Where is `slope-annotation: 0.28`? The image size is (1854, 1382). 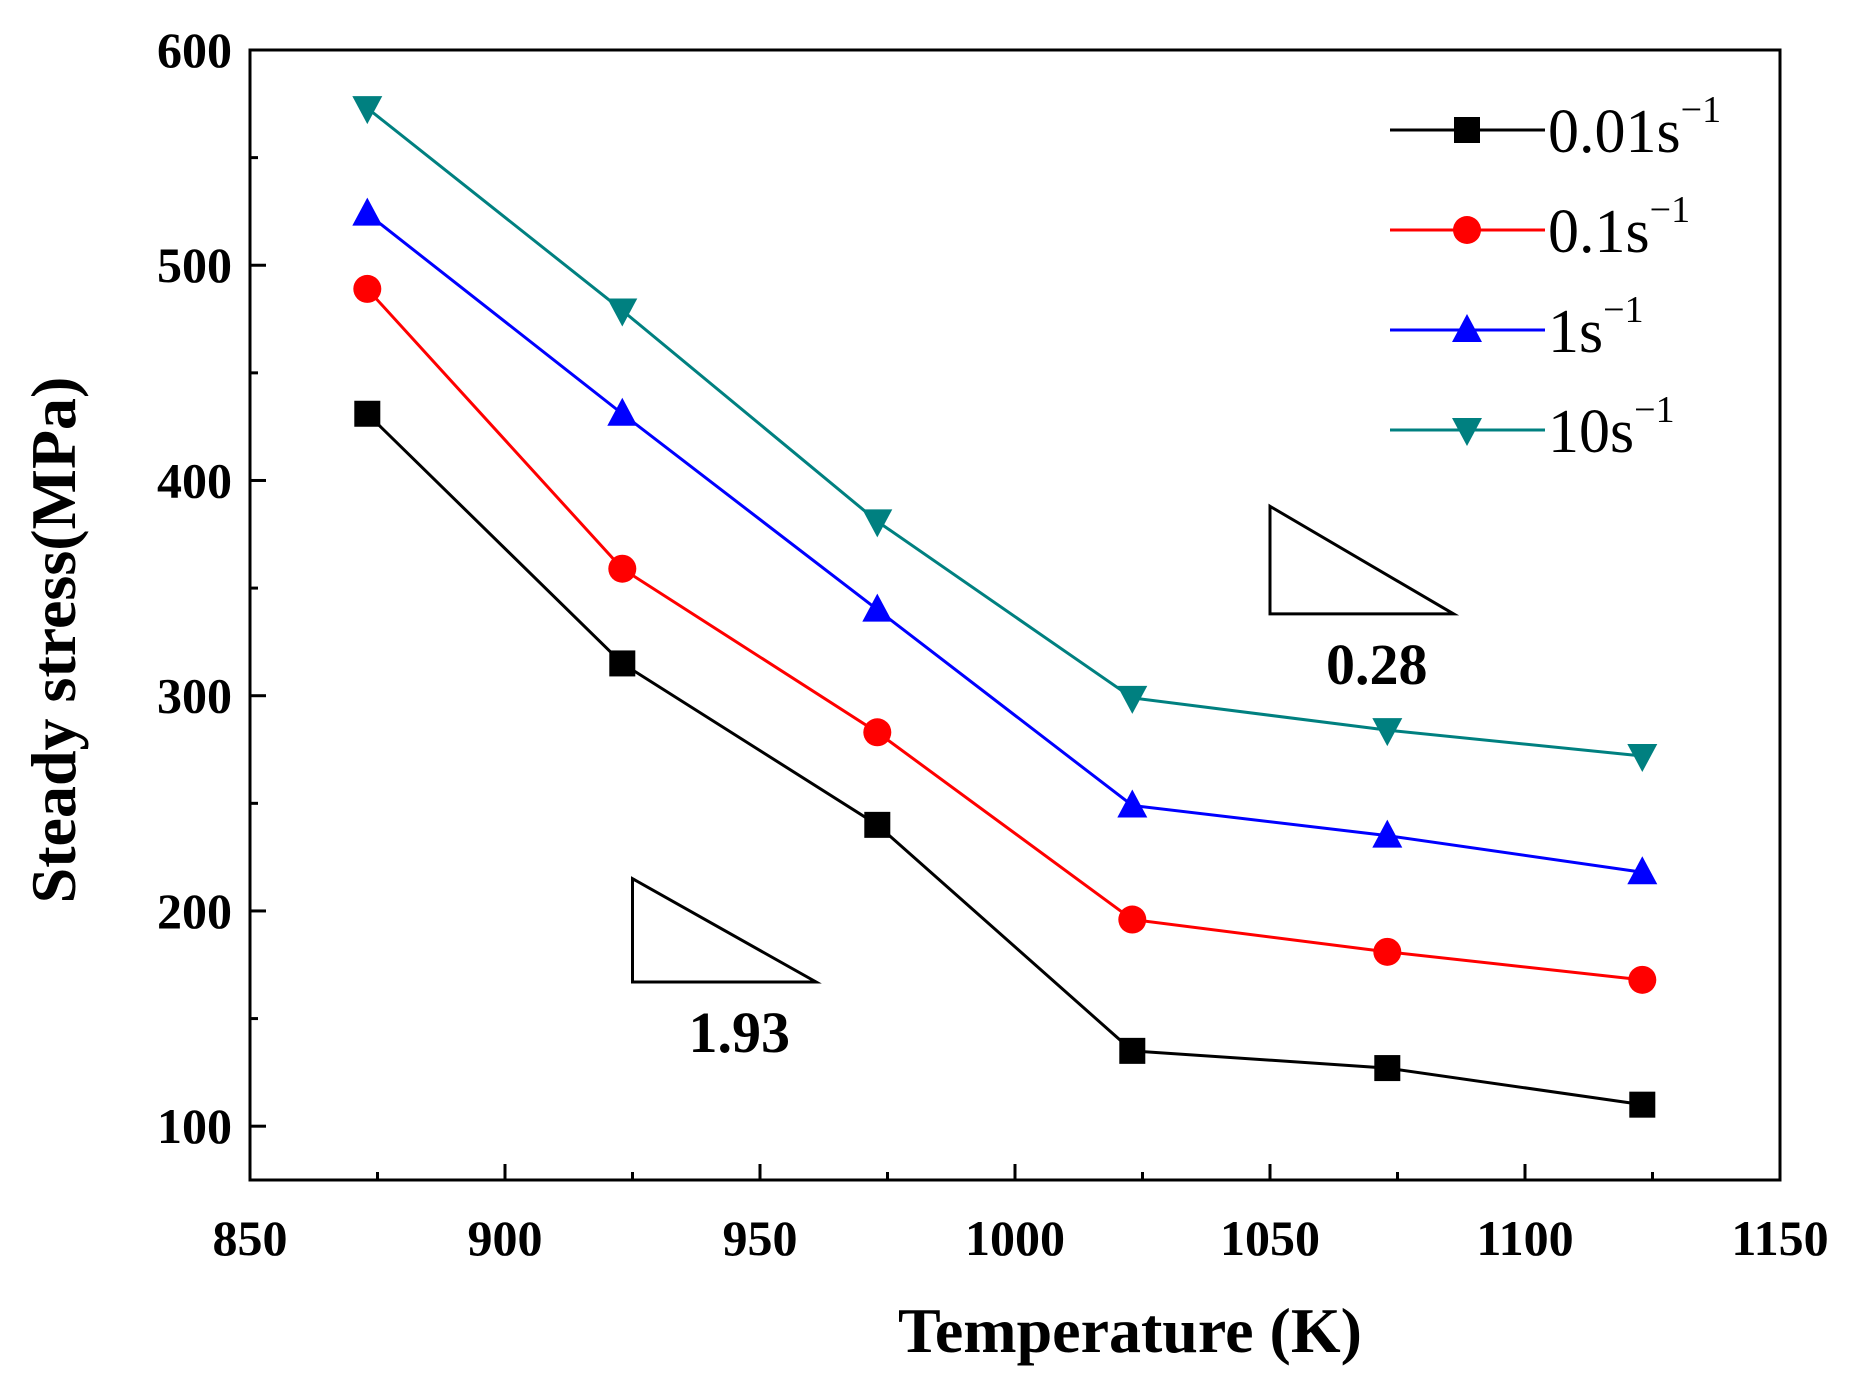
slope-annotation: 0.28 is located at coordinates (1364, 600).